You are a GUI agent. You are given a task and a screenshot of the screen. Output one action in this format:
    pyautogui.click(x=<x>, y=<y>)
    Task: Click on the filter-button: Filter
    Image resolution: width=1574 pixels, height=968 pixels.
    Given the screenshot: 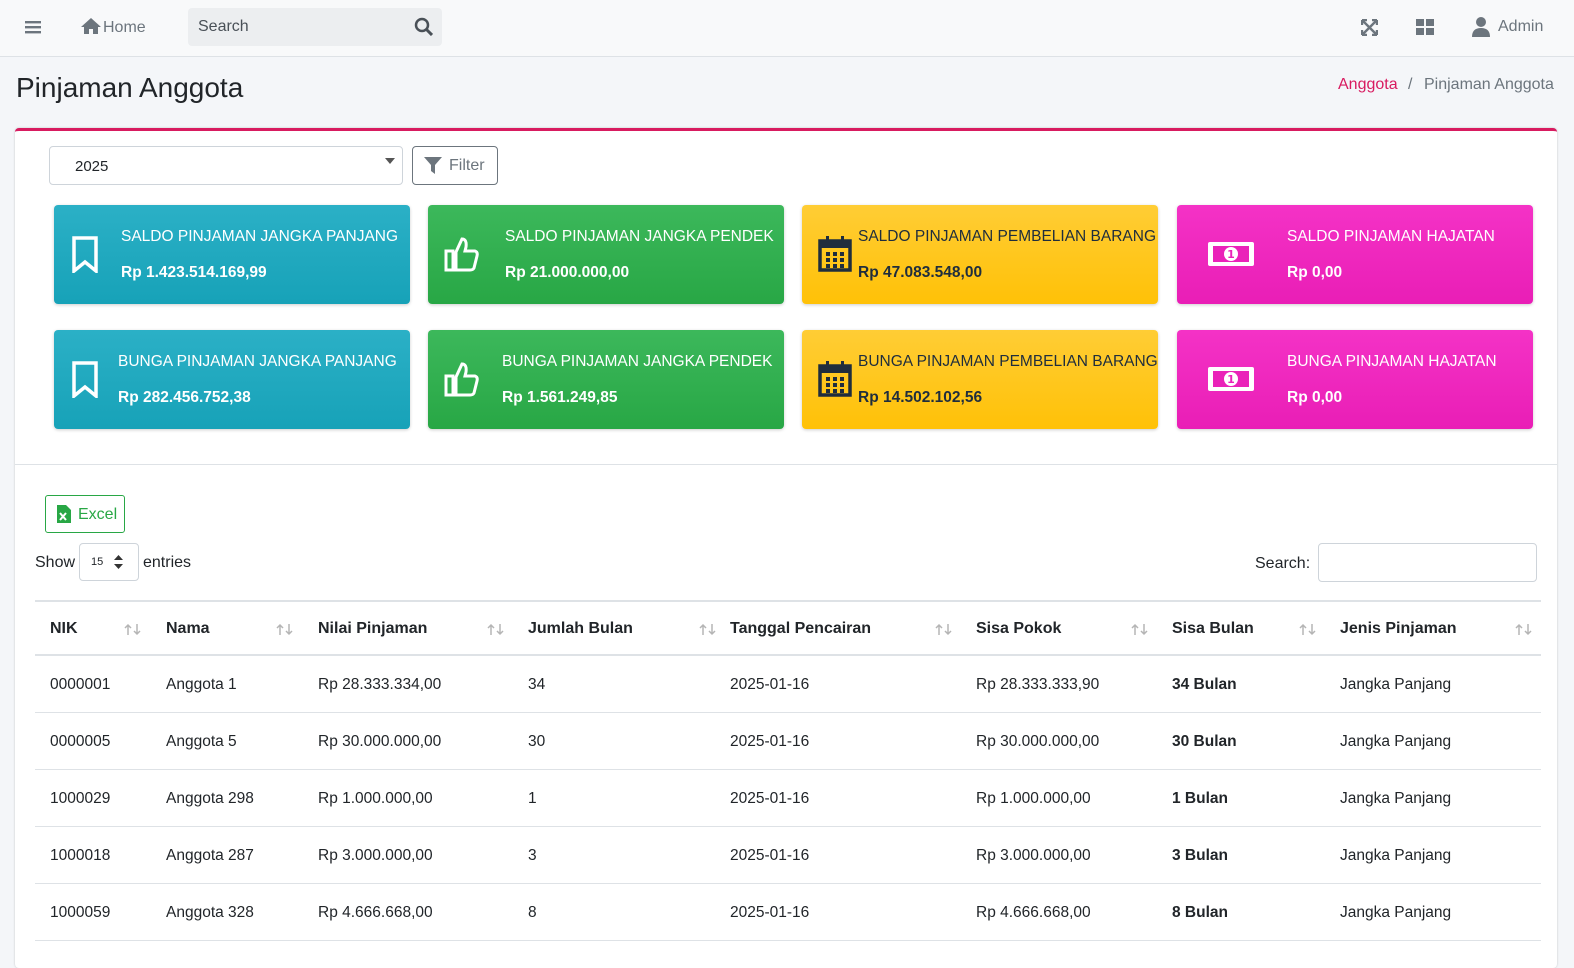 What is the action you would take?
    pyautogui.click(x=455, y=165)
    